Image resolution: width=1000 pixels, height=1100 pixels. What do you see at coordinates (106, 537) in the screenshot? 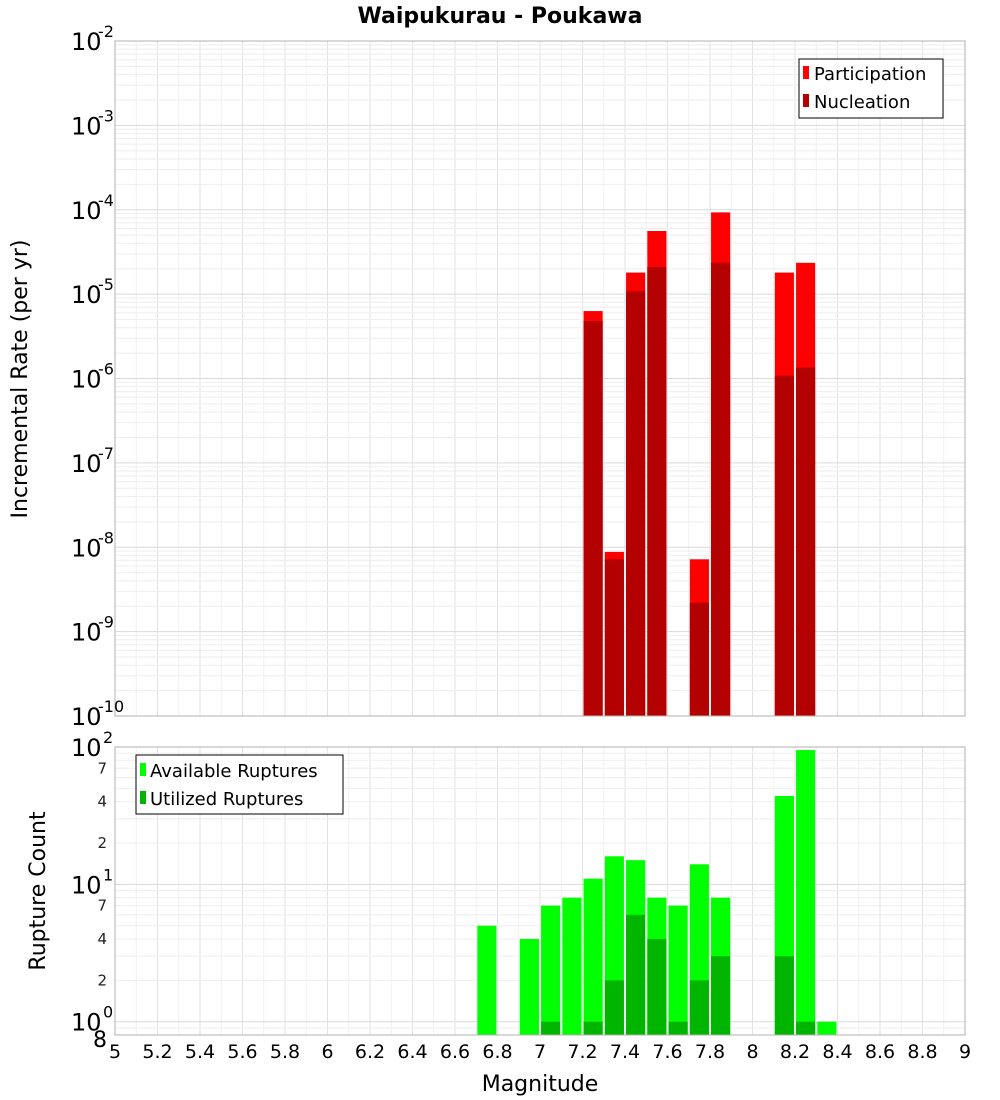
I see `y-tick-exponent: -8` at bounding box center [106, 537].